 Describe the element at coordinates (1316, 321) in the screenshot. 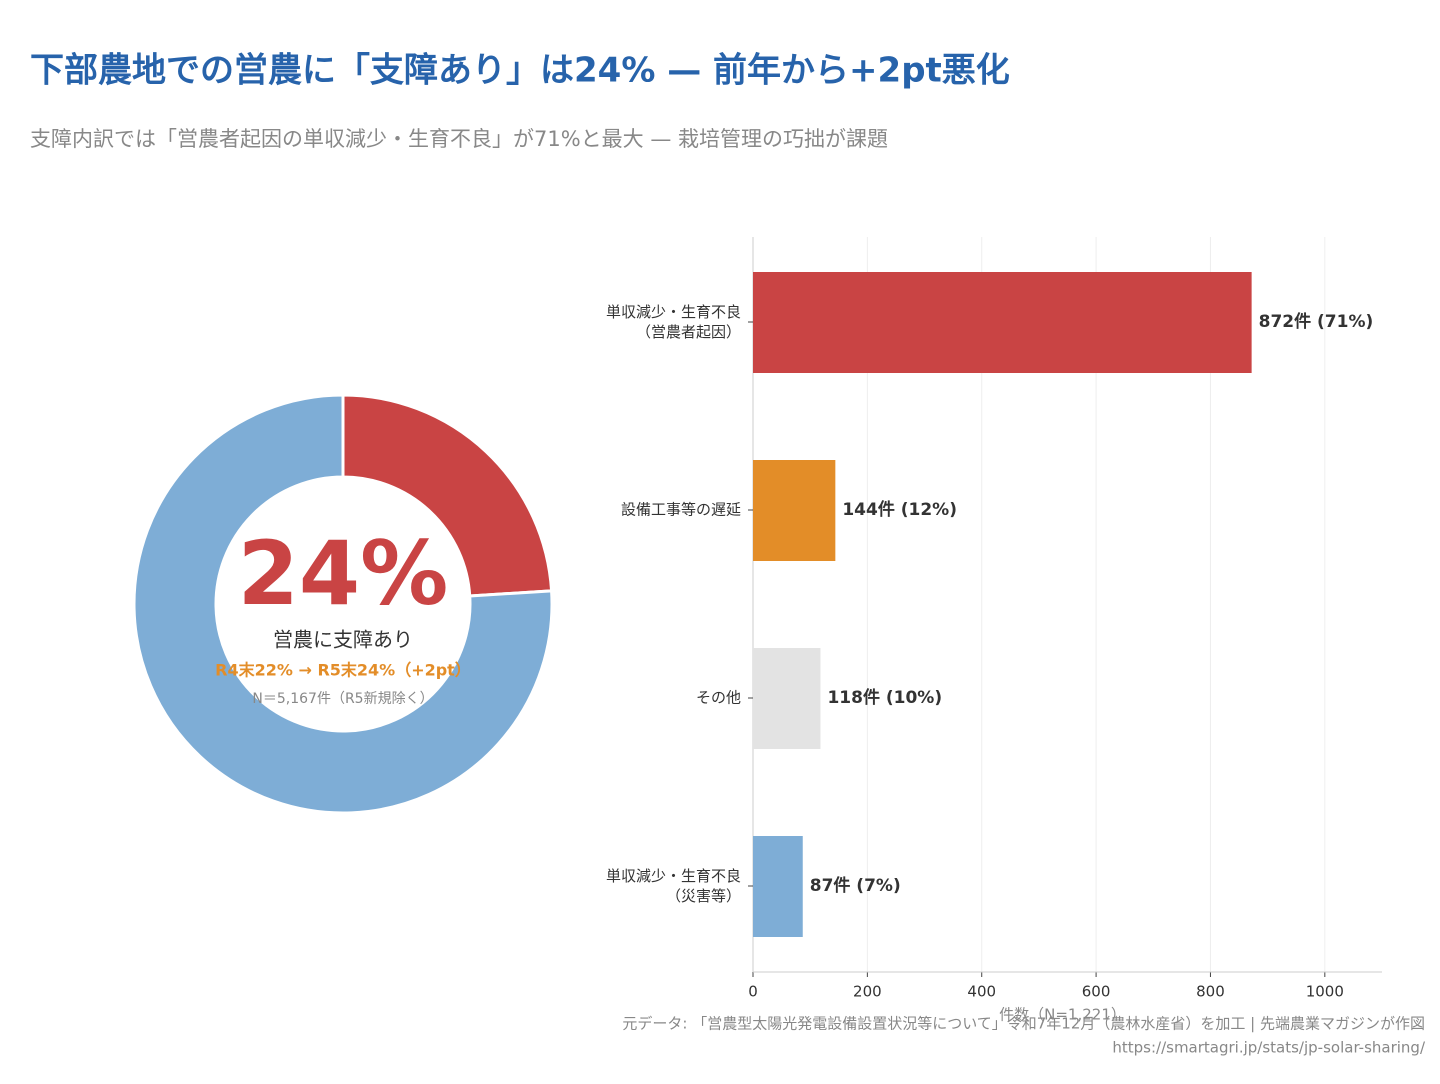

I see `value-label: 872件 (71%)` at that location.